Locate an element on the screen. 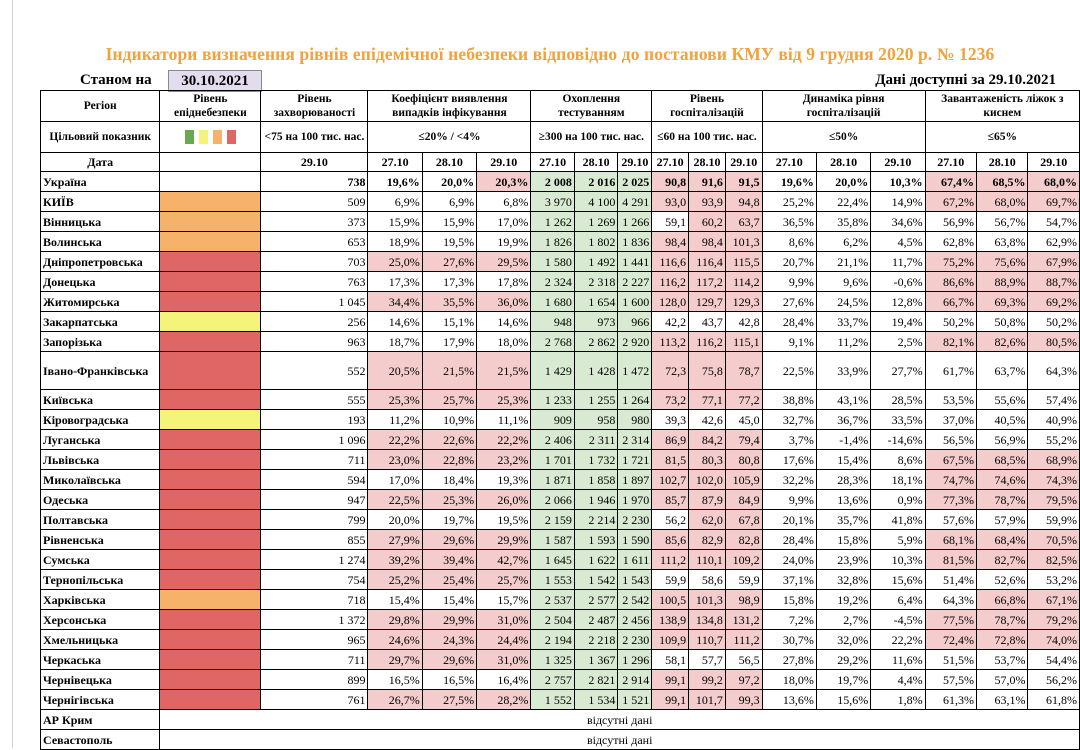  header-date: Дата is located at coordinates (100, 162).